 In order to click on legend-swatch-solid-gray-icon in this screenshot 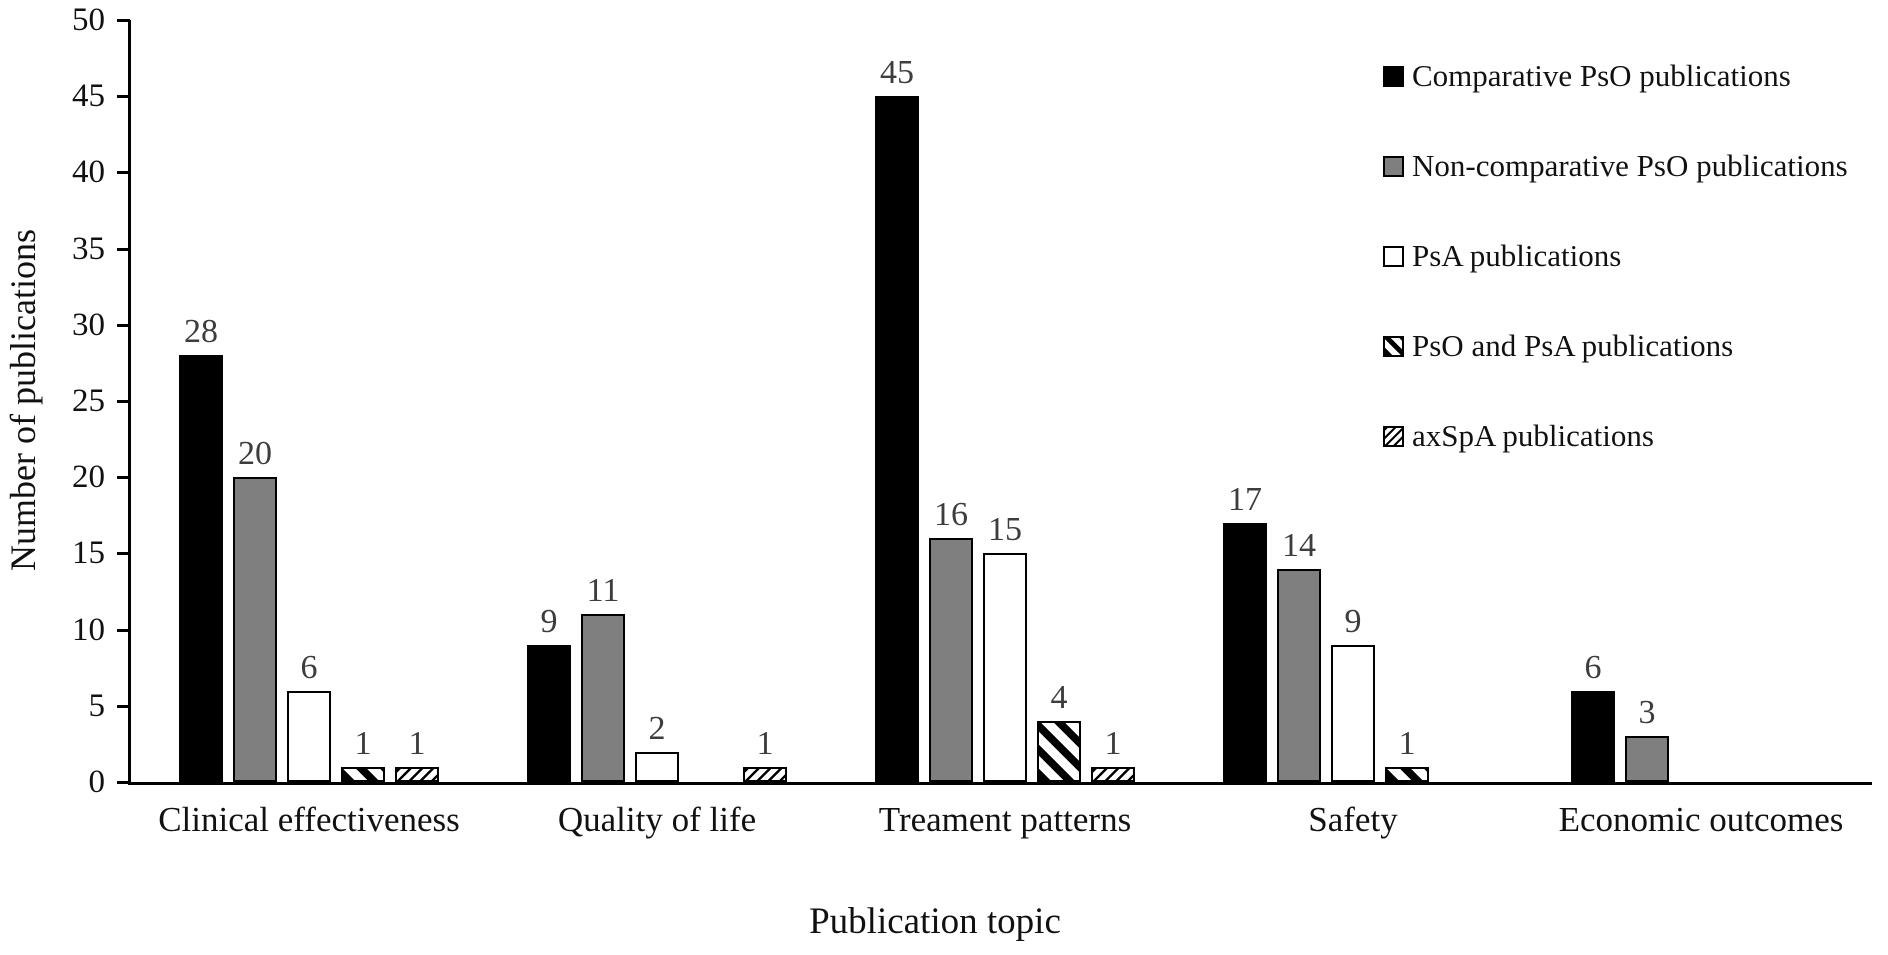, I will do `click(1393, 166)`.